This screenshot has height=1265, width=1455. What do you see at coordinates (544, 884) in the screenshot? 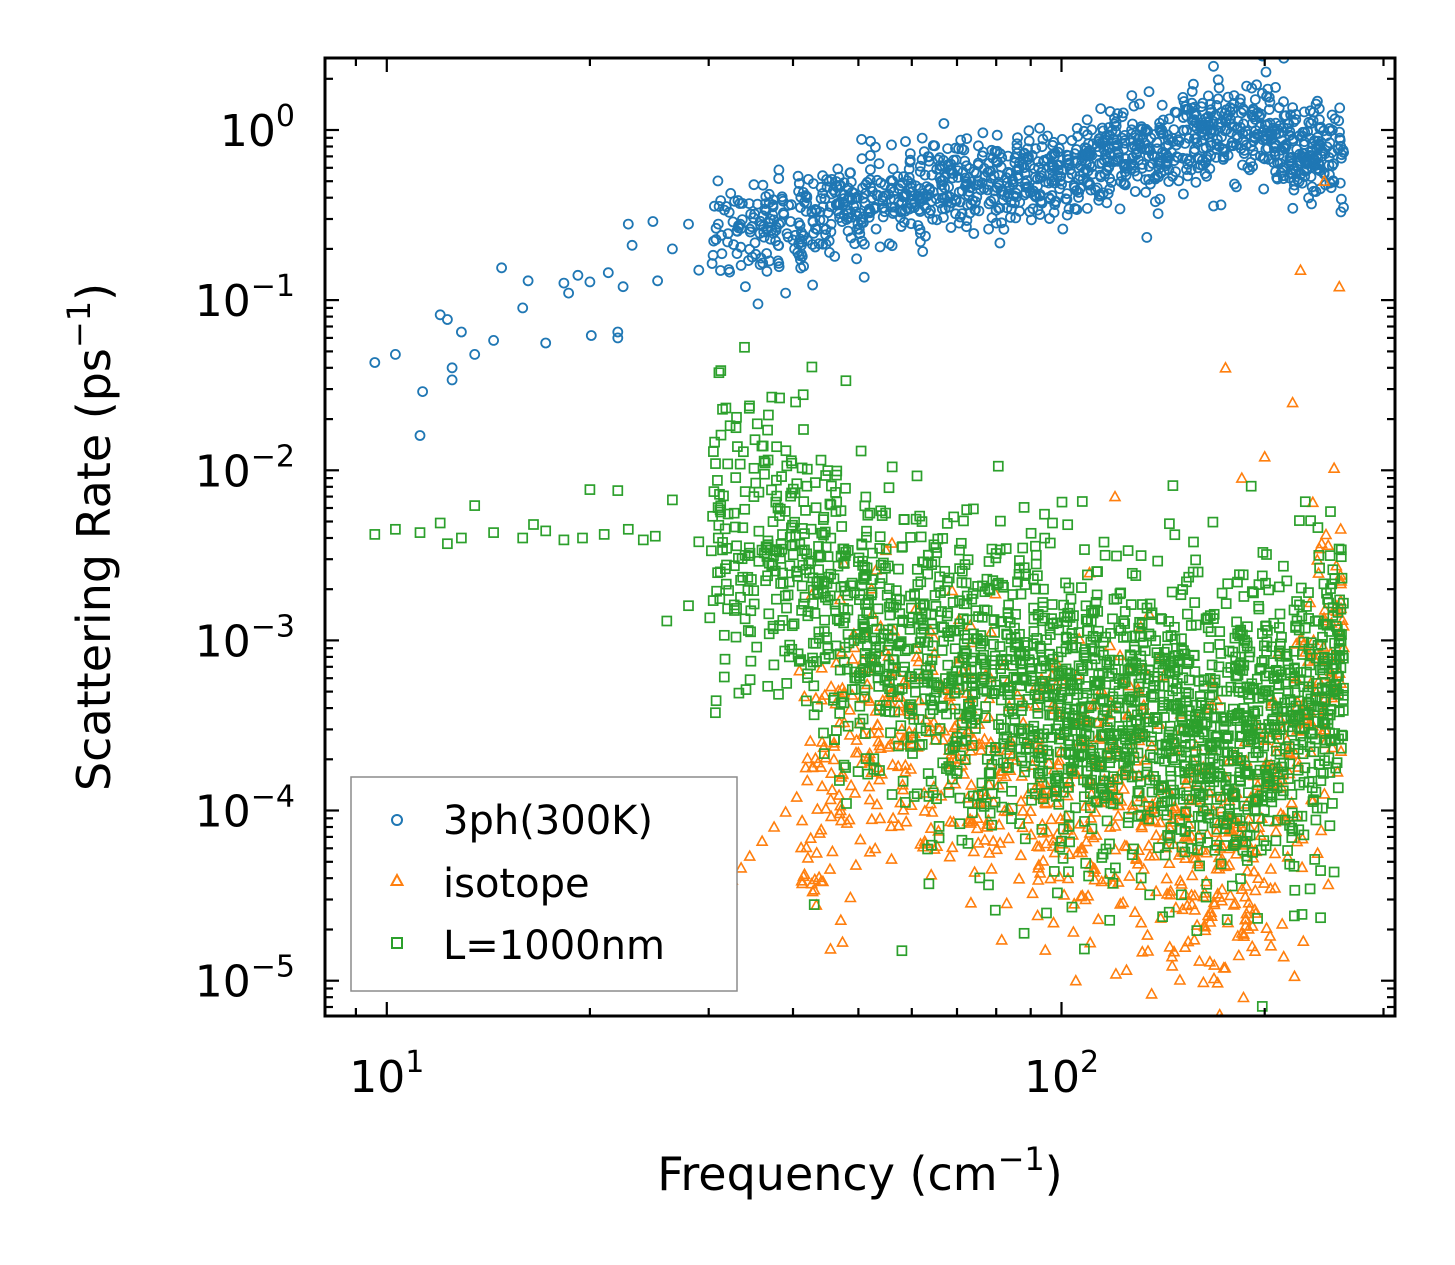
I see `legend: 3ph(300K) isotope L=1000nm` at bounding box center [544, 884].